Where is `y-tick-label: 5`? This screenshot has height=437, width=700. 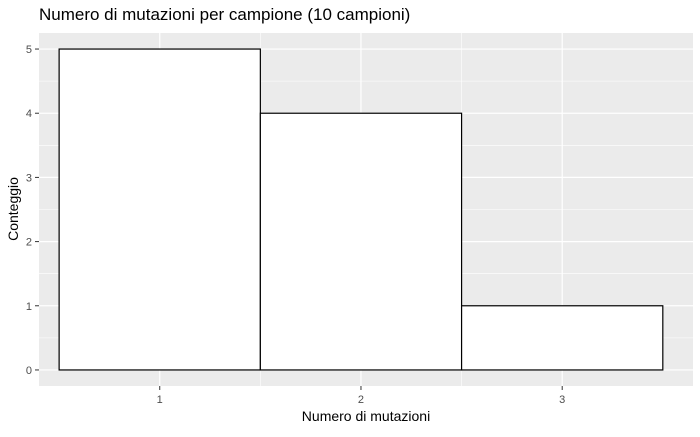 y-tick-label: 5 is located at coordinates (29, 50).